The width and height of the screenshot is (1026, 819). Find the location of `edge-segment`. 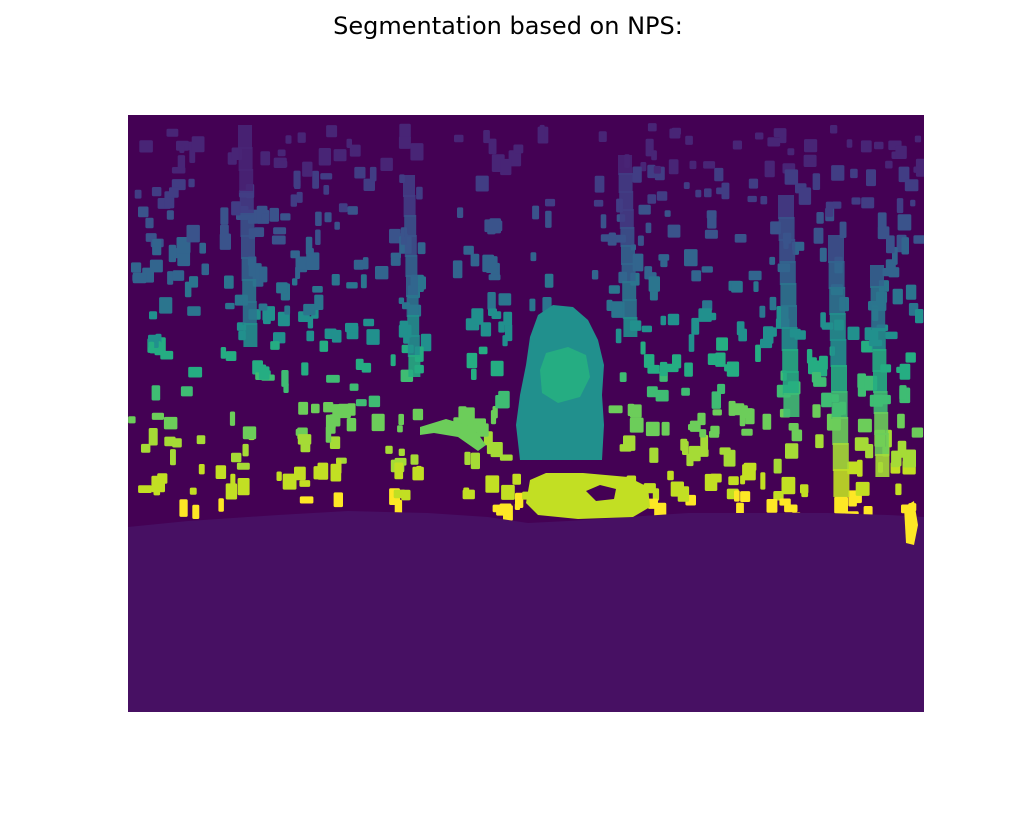

edge-segment is located at coordinates (911, 523).